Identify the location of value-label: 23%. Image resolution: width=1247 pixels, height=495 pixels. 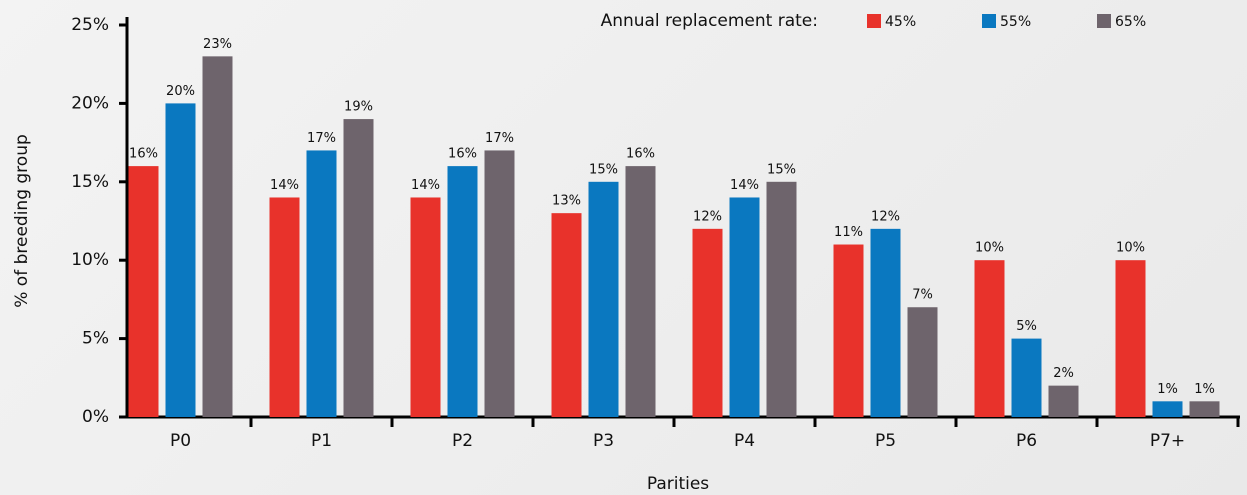
(217, 44).